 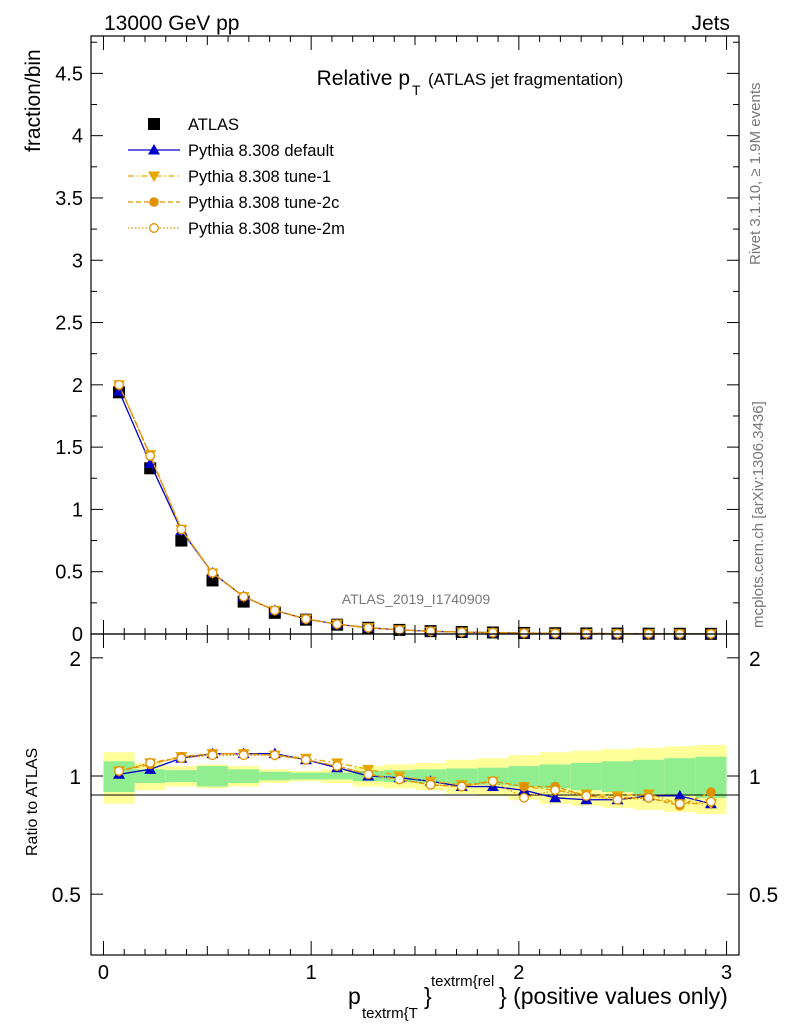 I want to click on legend-entry: Pythia 8.308 tune-1, so click(x=229, y=177).